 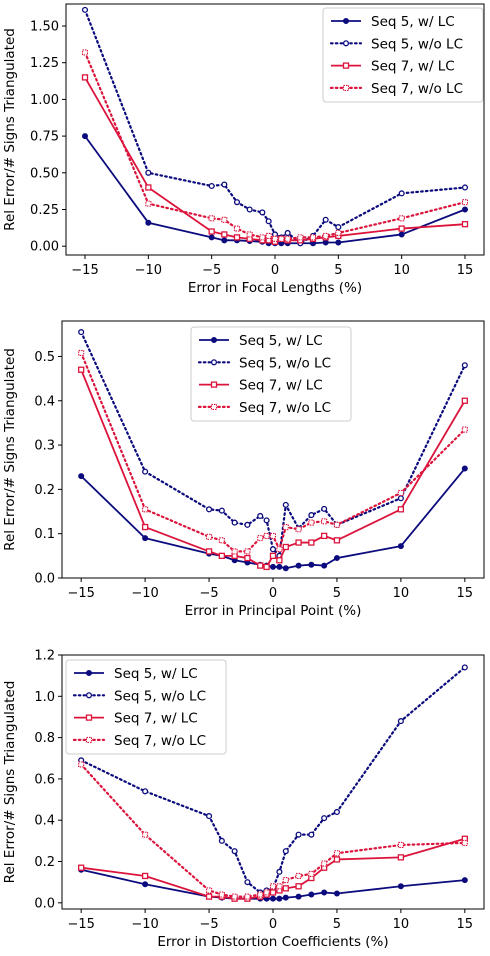 I want to click on legend-label: Seq 7, w/o LC, so click(x=285, y=408).